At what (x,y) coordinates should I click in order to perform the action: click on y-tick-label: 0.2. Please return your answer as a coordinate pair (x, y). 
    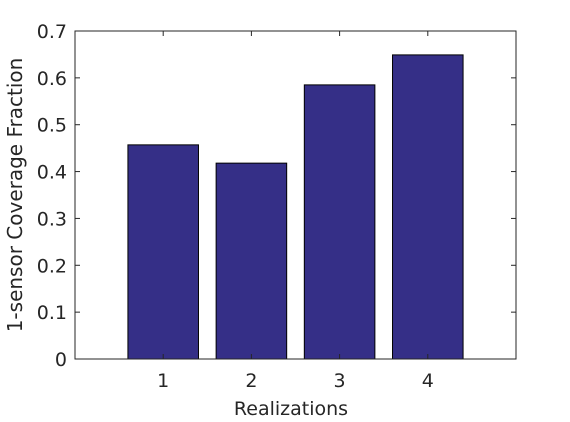
    Looking at the image, I should click on (52, 266).